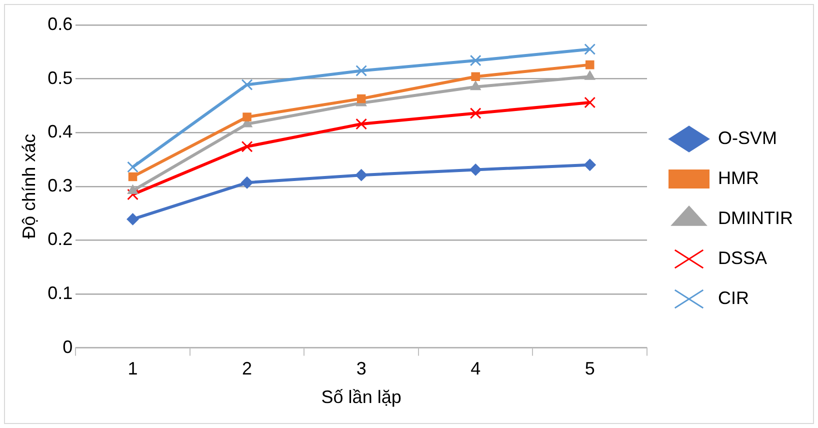 This screenshot has height=428, width=818. Describe the element at coordinates (475, 368) in the screenshot. I see `x-tick-label: 4` at that location.